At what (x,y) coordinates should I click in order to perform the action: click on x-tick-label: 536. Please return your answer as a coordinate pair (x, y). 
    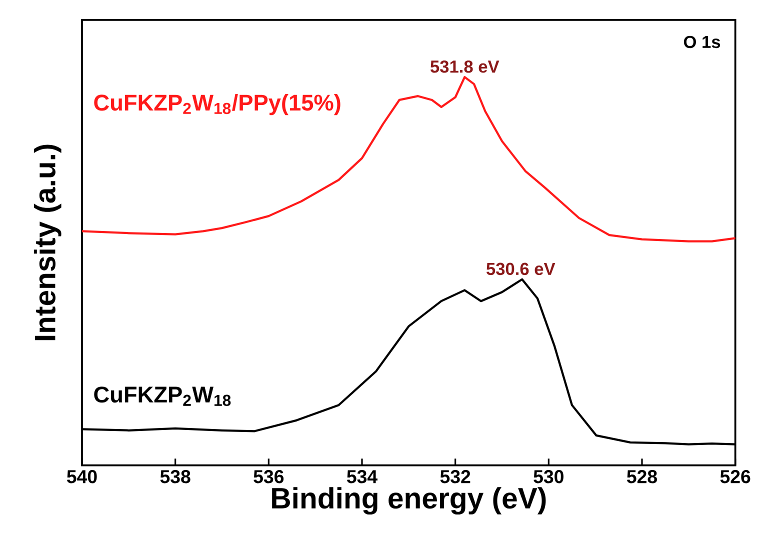
    Looking at the image, I should click on (269, 477).